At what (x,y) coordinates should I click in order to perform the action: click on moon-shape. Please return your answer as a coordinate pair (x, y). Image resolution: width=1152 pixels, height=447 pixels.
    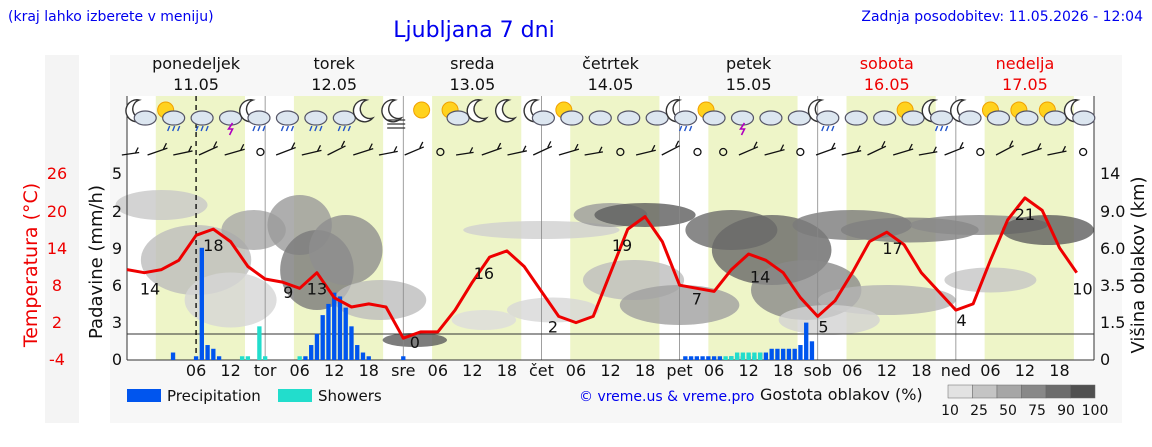
    Looking at the image, I should click on (477, 111).